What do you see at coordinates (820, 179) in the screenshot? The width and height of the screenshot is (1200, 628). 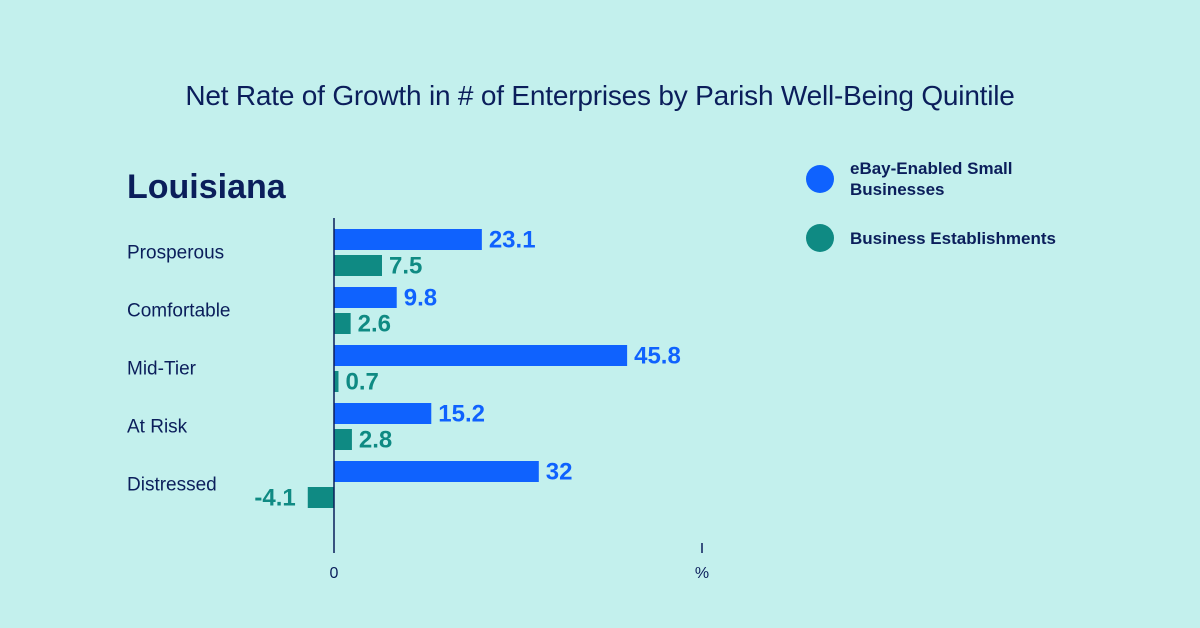 I see `legend-swatch-ebay` at bounding box center [820, 179].